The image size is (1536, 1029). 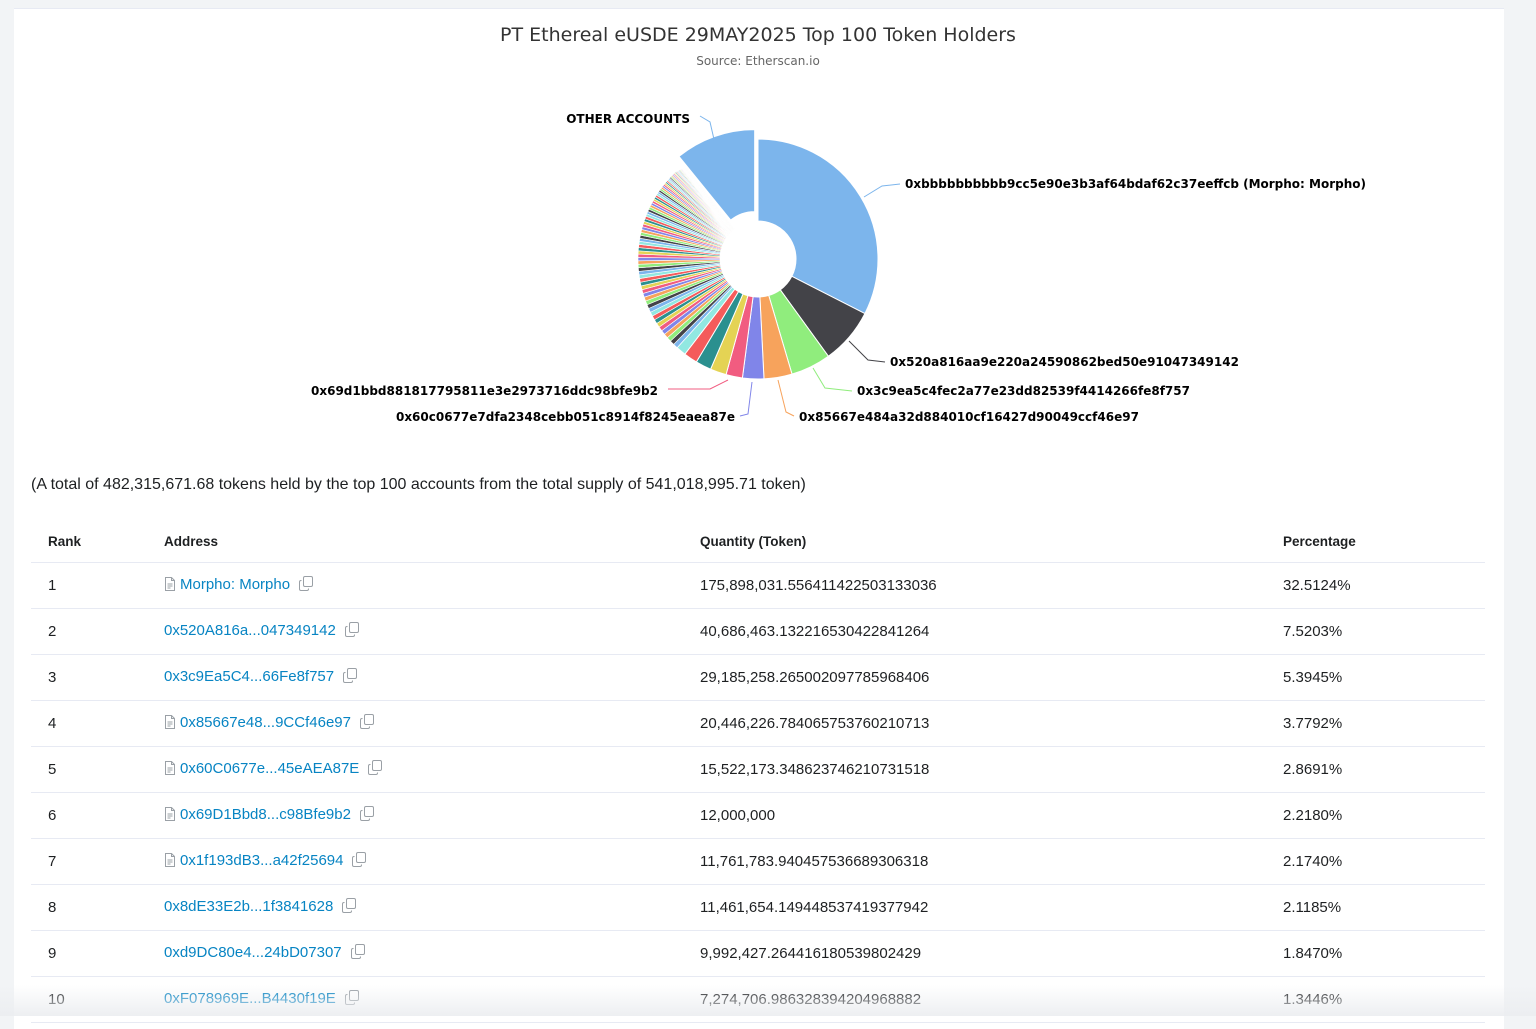 What do you see at coordinates (974, 631) in the screenshot?
I see `quantity-cell: 40,686,463.132216530422841264` at bounding box center [974, 631].